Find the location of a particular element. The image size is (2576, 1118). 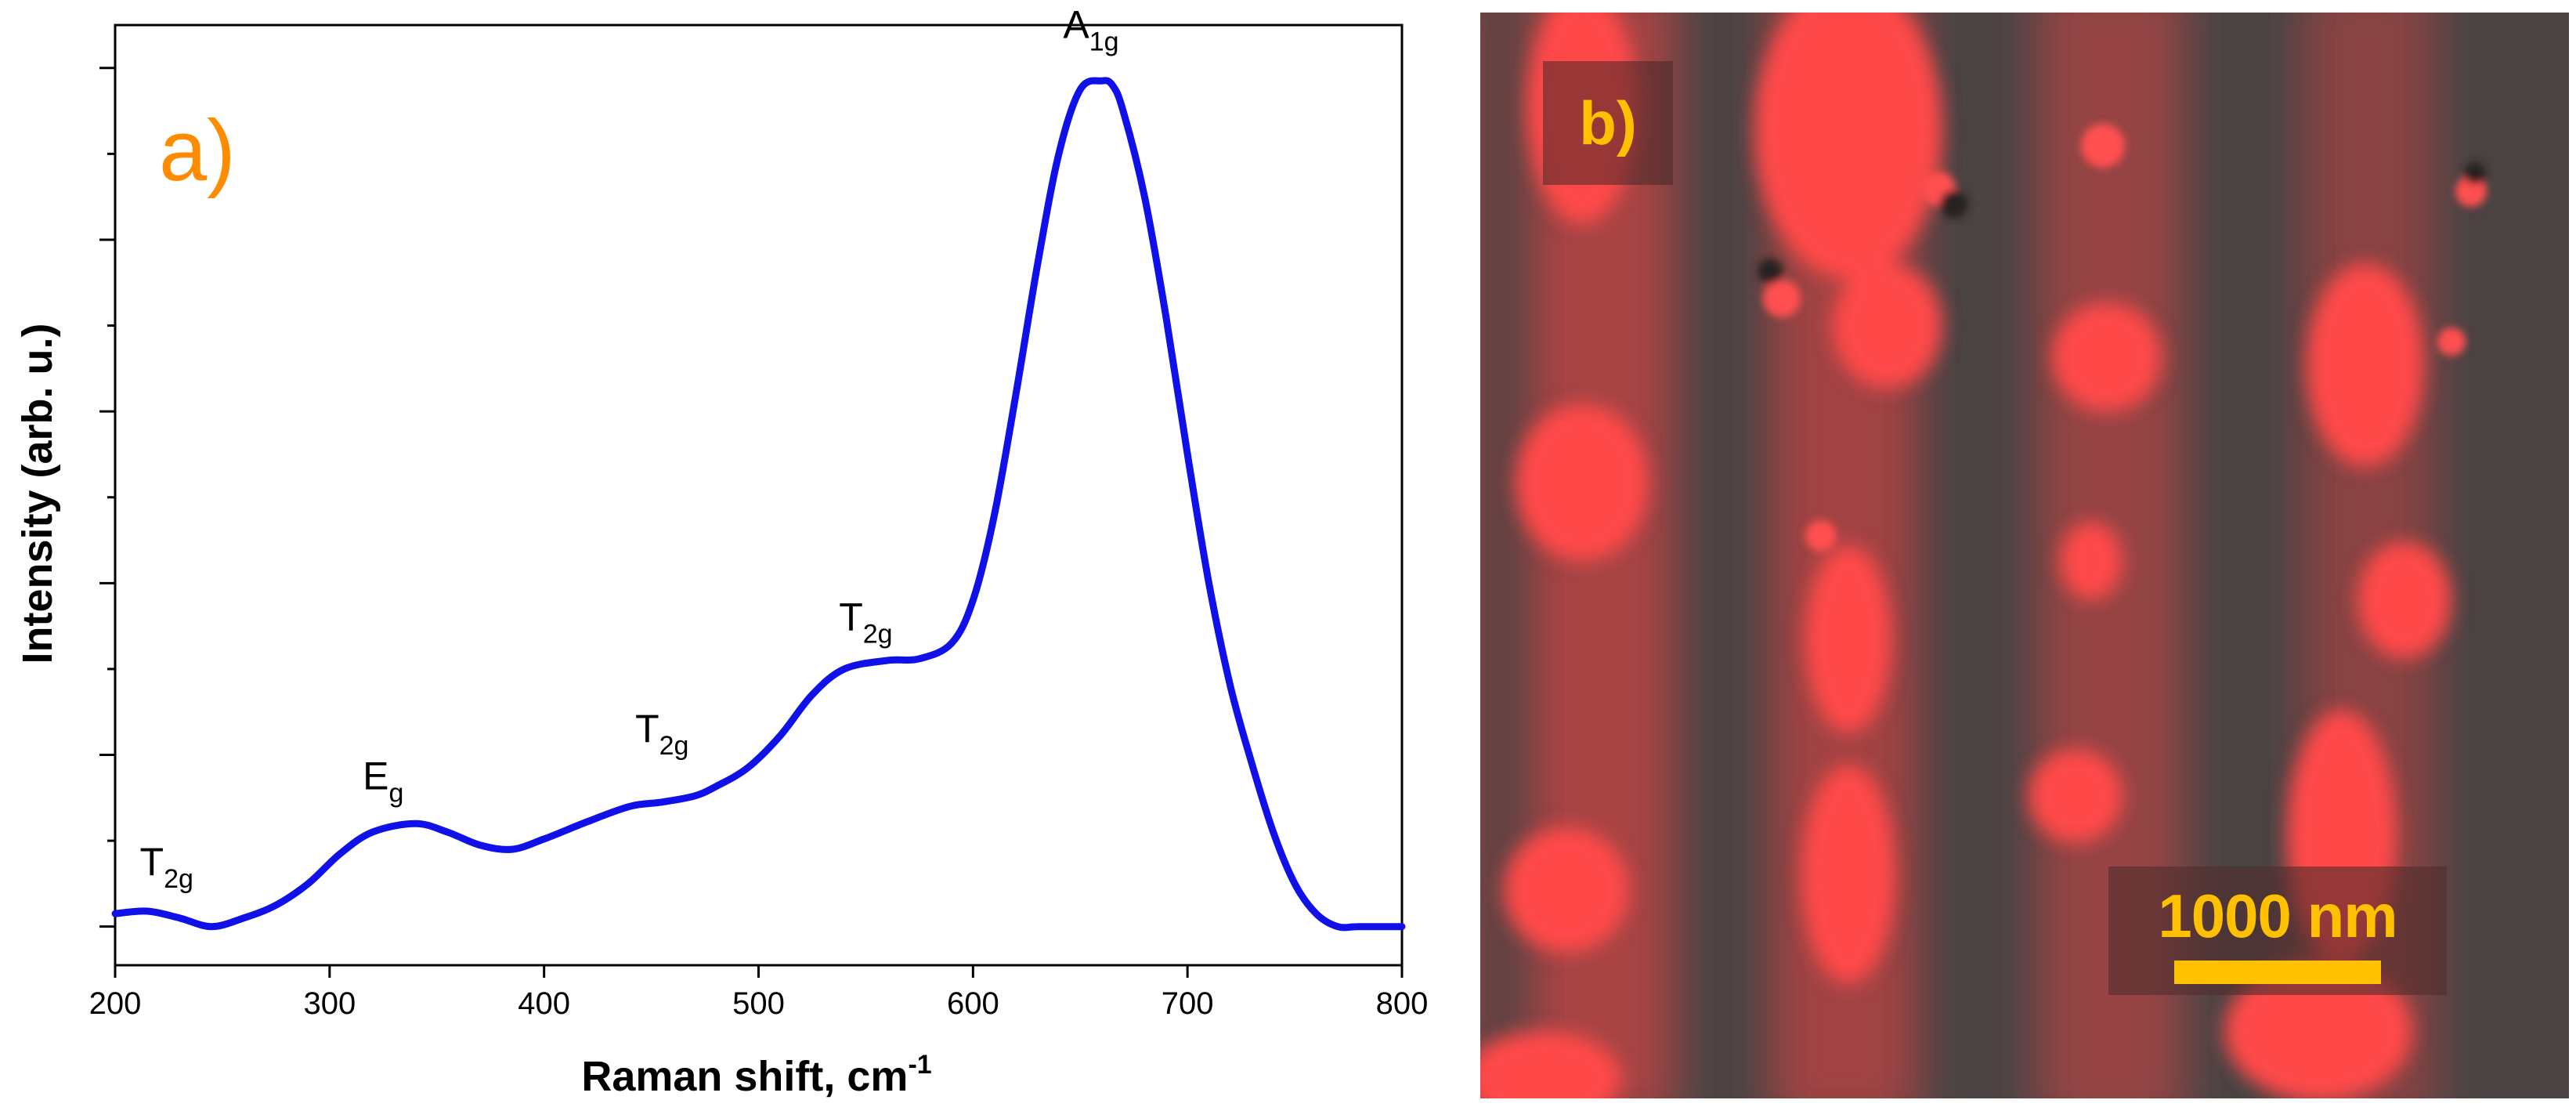

scale-bar-label: 1000 nm is located at coordinates (2277, 915).